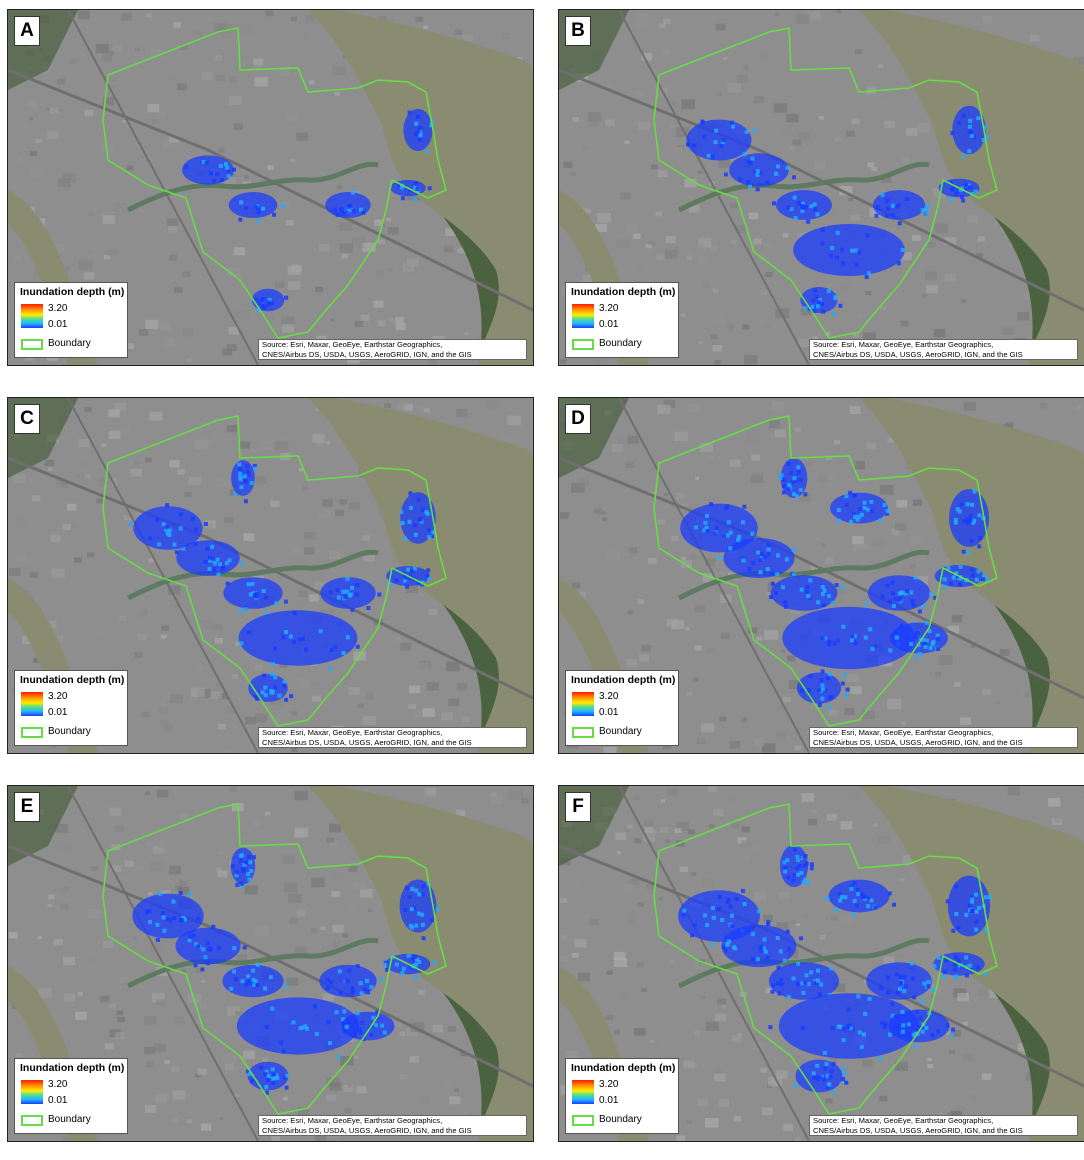 This screenshot has width=1084, height=1160. I want to click on district-boundary, so click(274, 571).